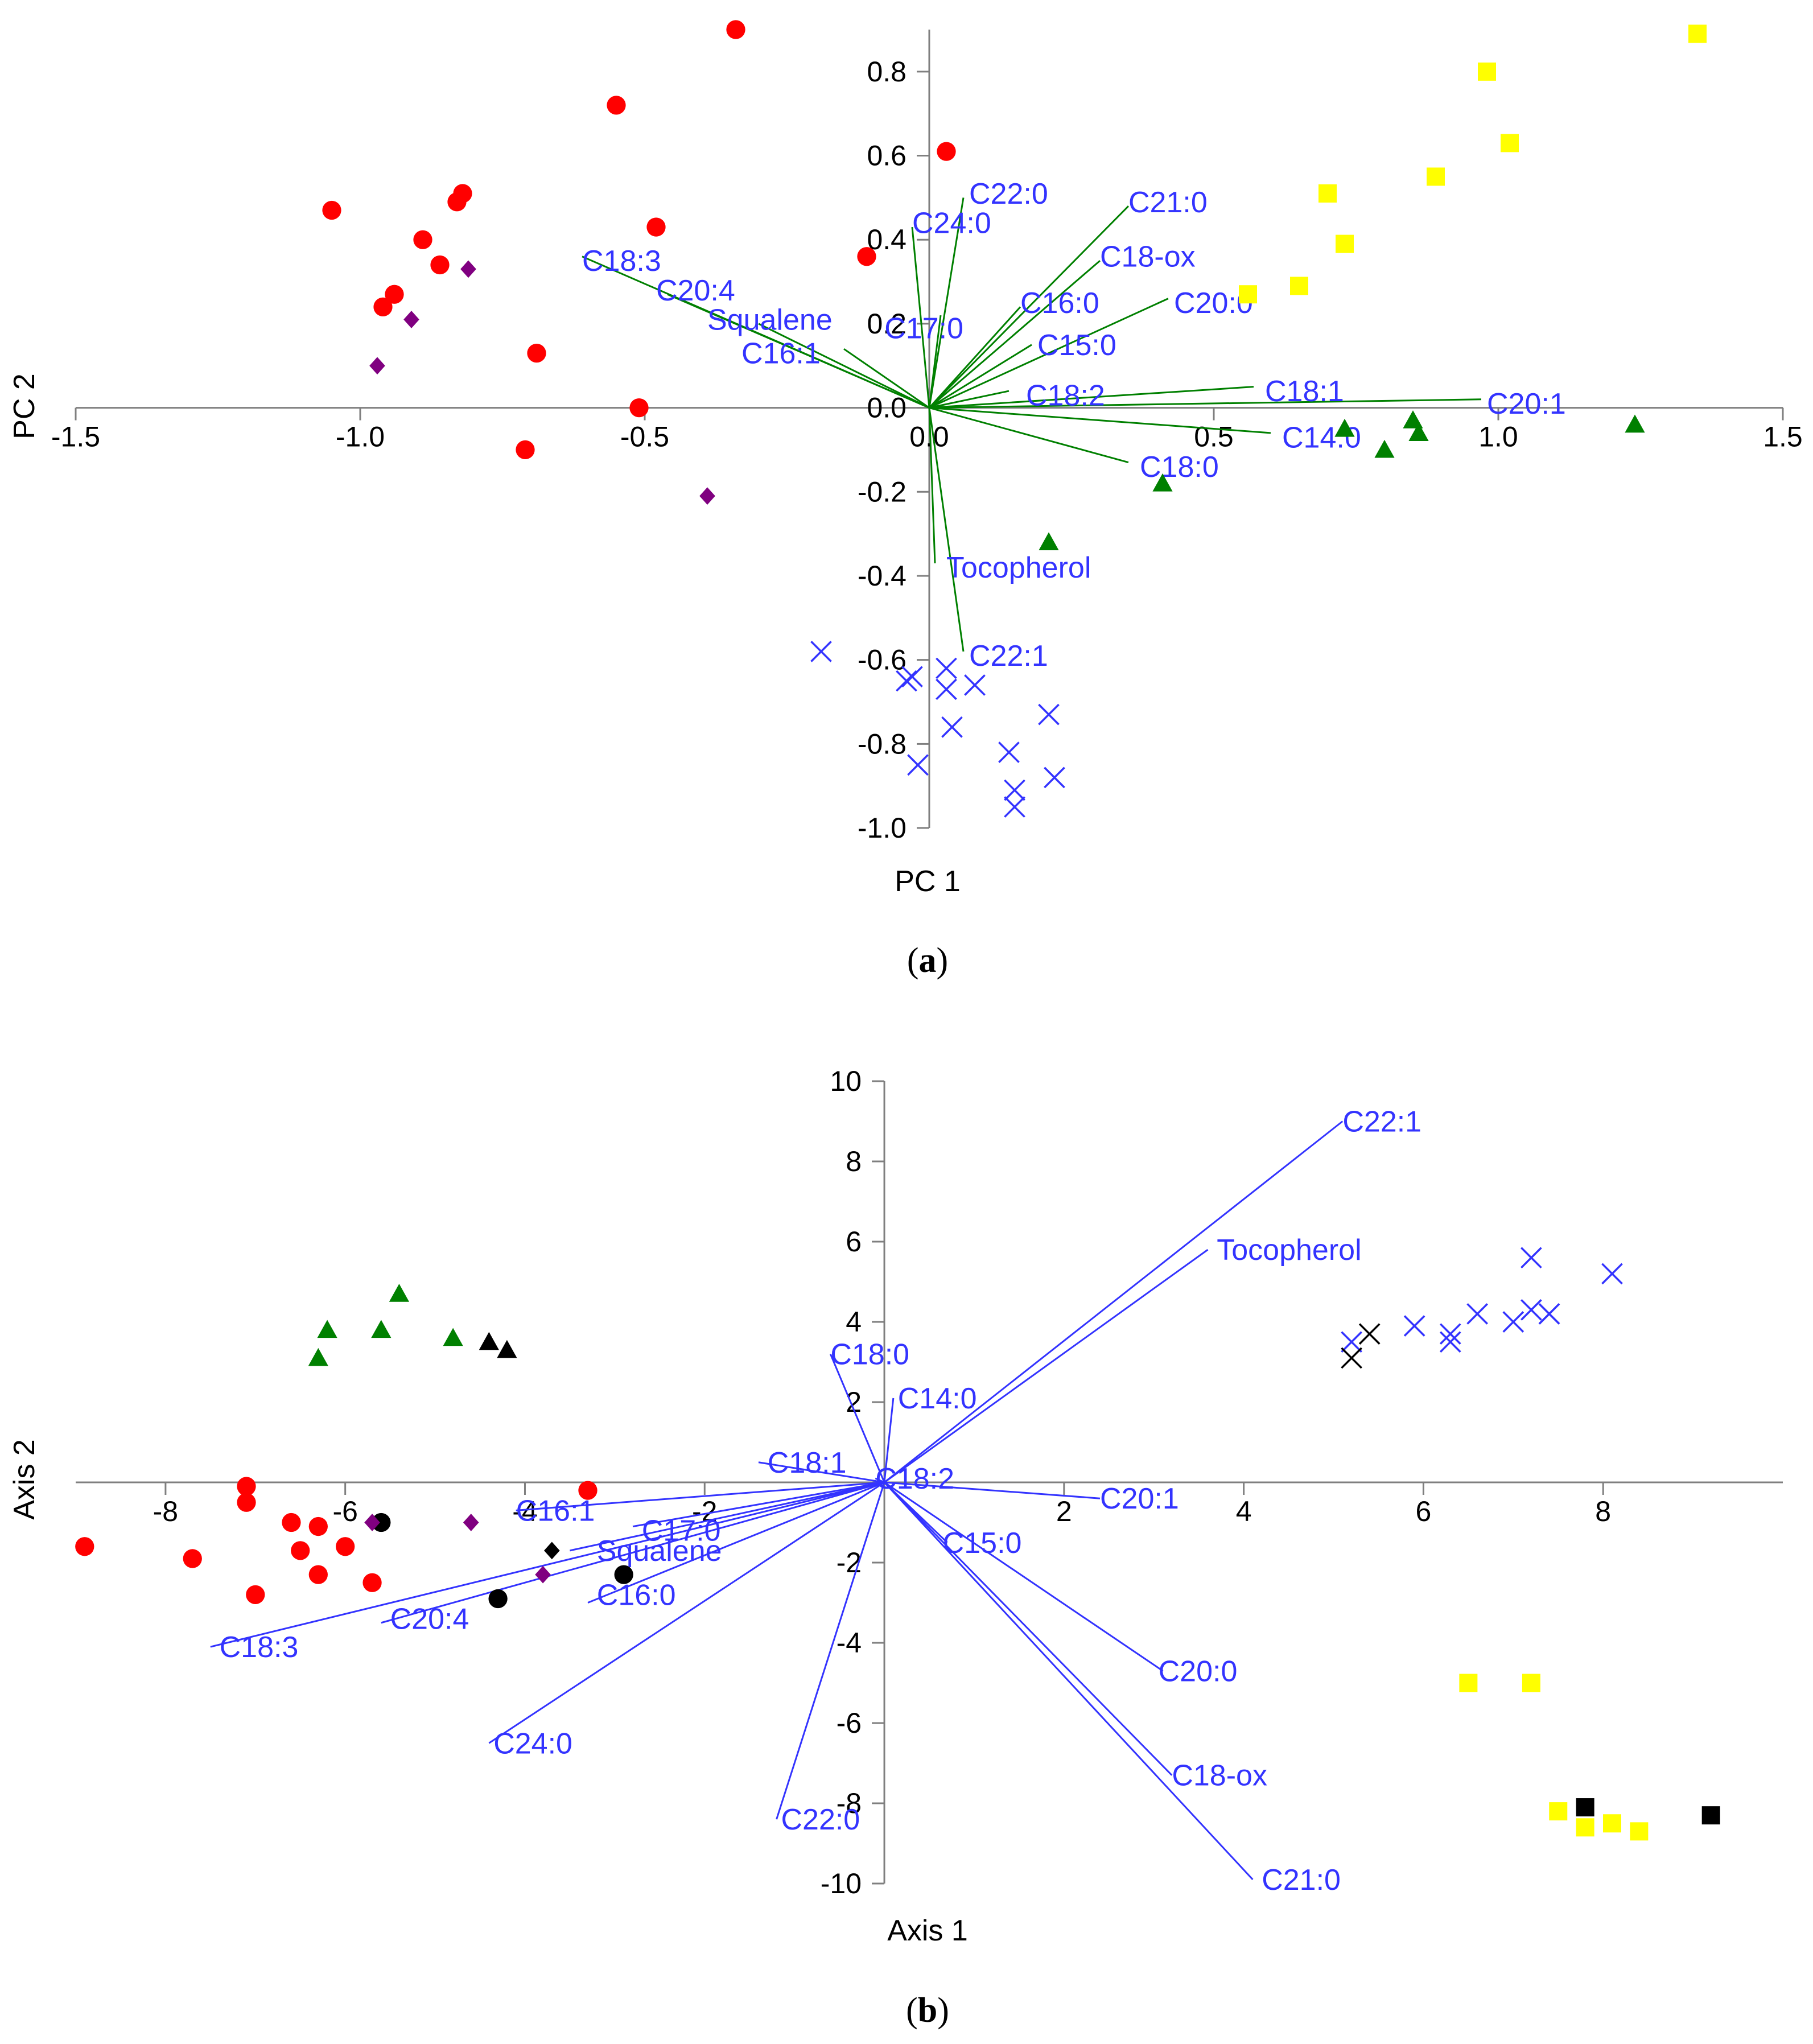  Describe the element at coordinates (983, 1544) in the screenshot. I see `loading-vector-label: C15:0` at that location.